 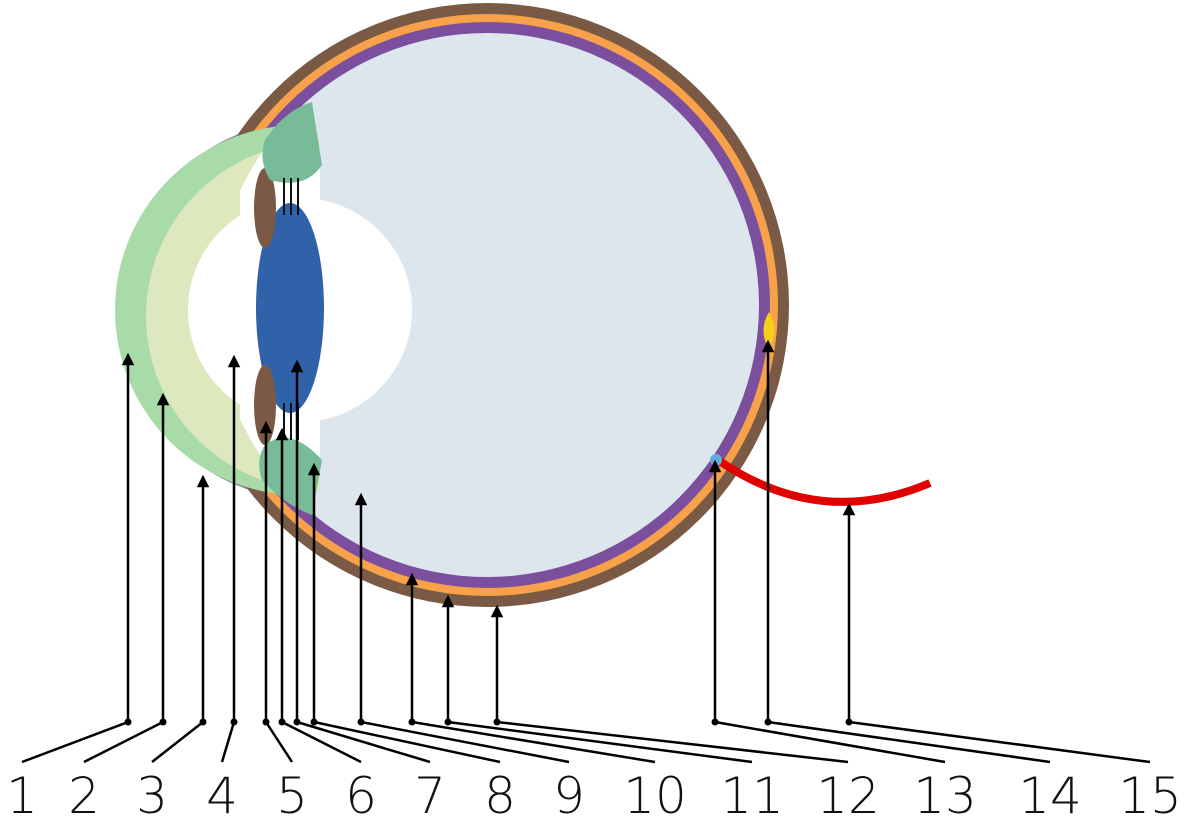 What do you see at coordinates (290, 476) in the screenshot?
I see `ciliary-bottom` at bounding box center [290, 476].